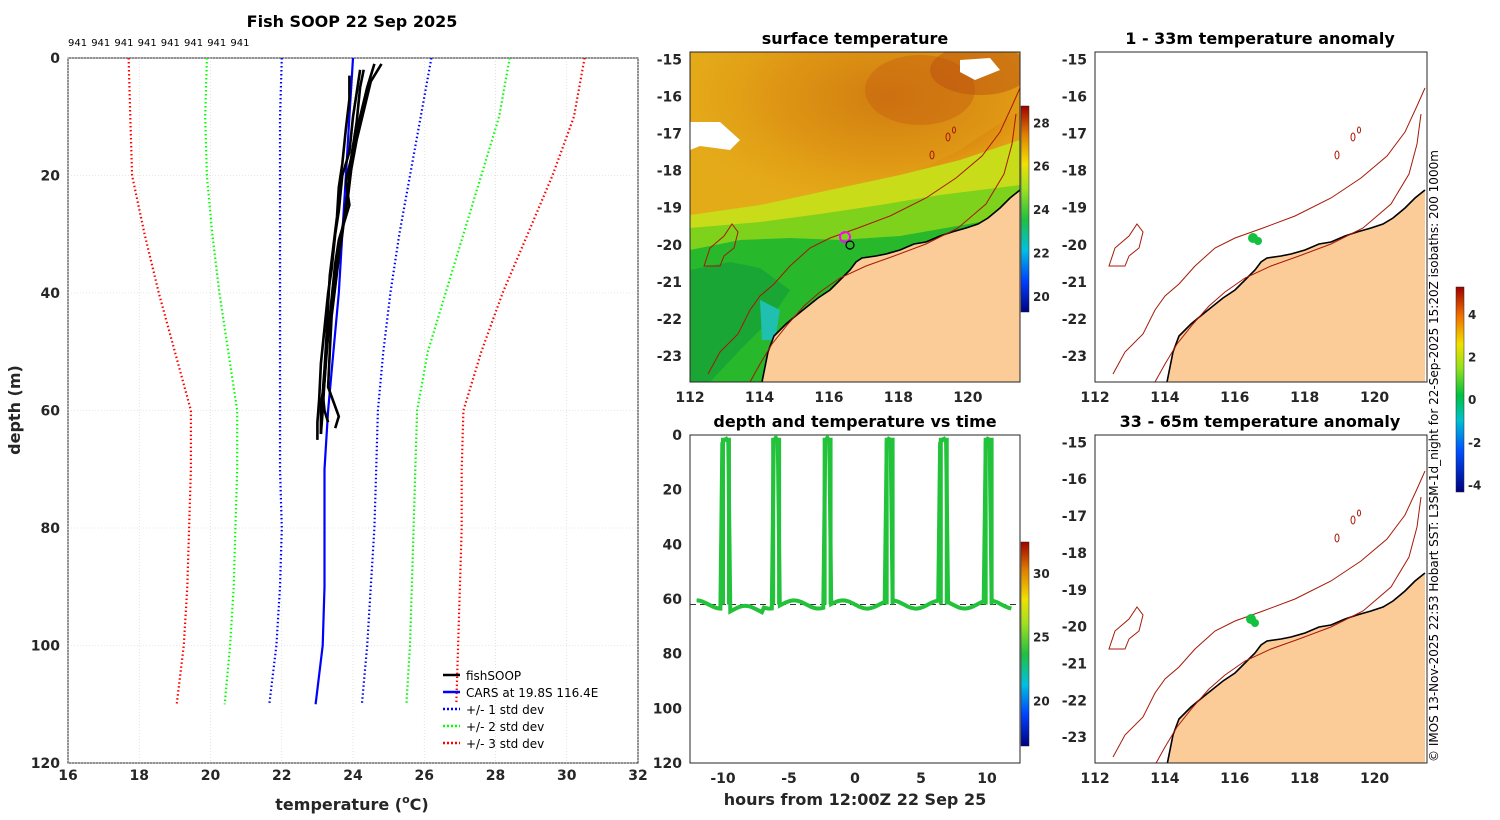  Describe the element at coordinates (673, 655) in the screenshot. I see `ts-y-tick: 80` at that location.